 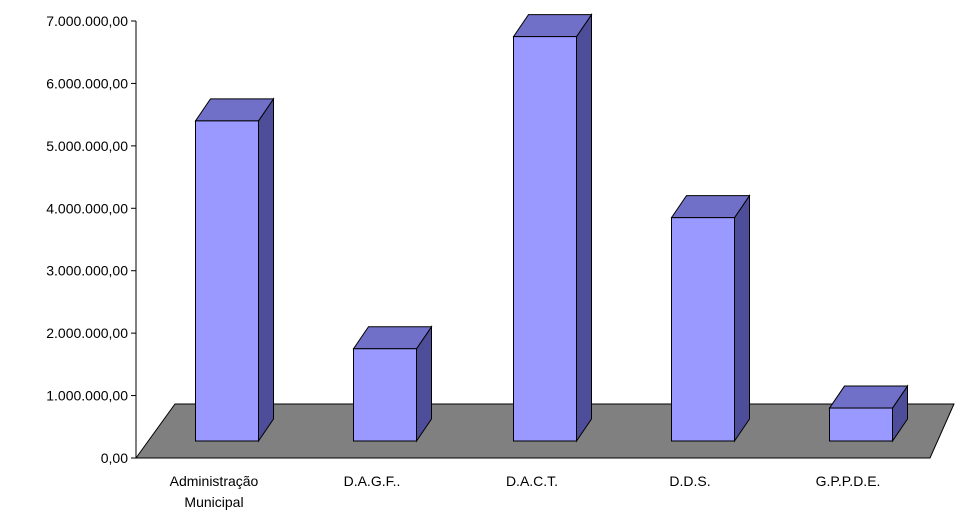 I want to click on x-tick-label: G.P.P.D.E., so click(x=848, y=481).